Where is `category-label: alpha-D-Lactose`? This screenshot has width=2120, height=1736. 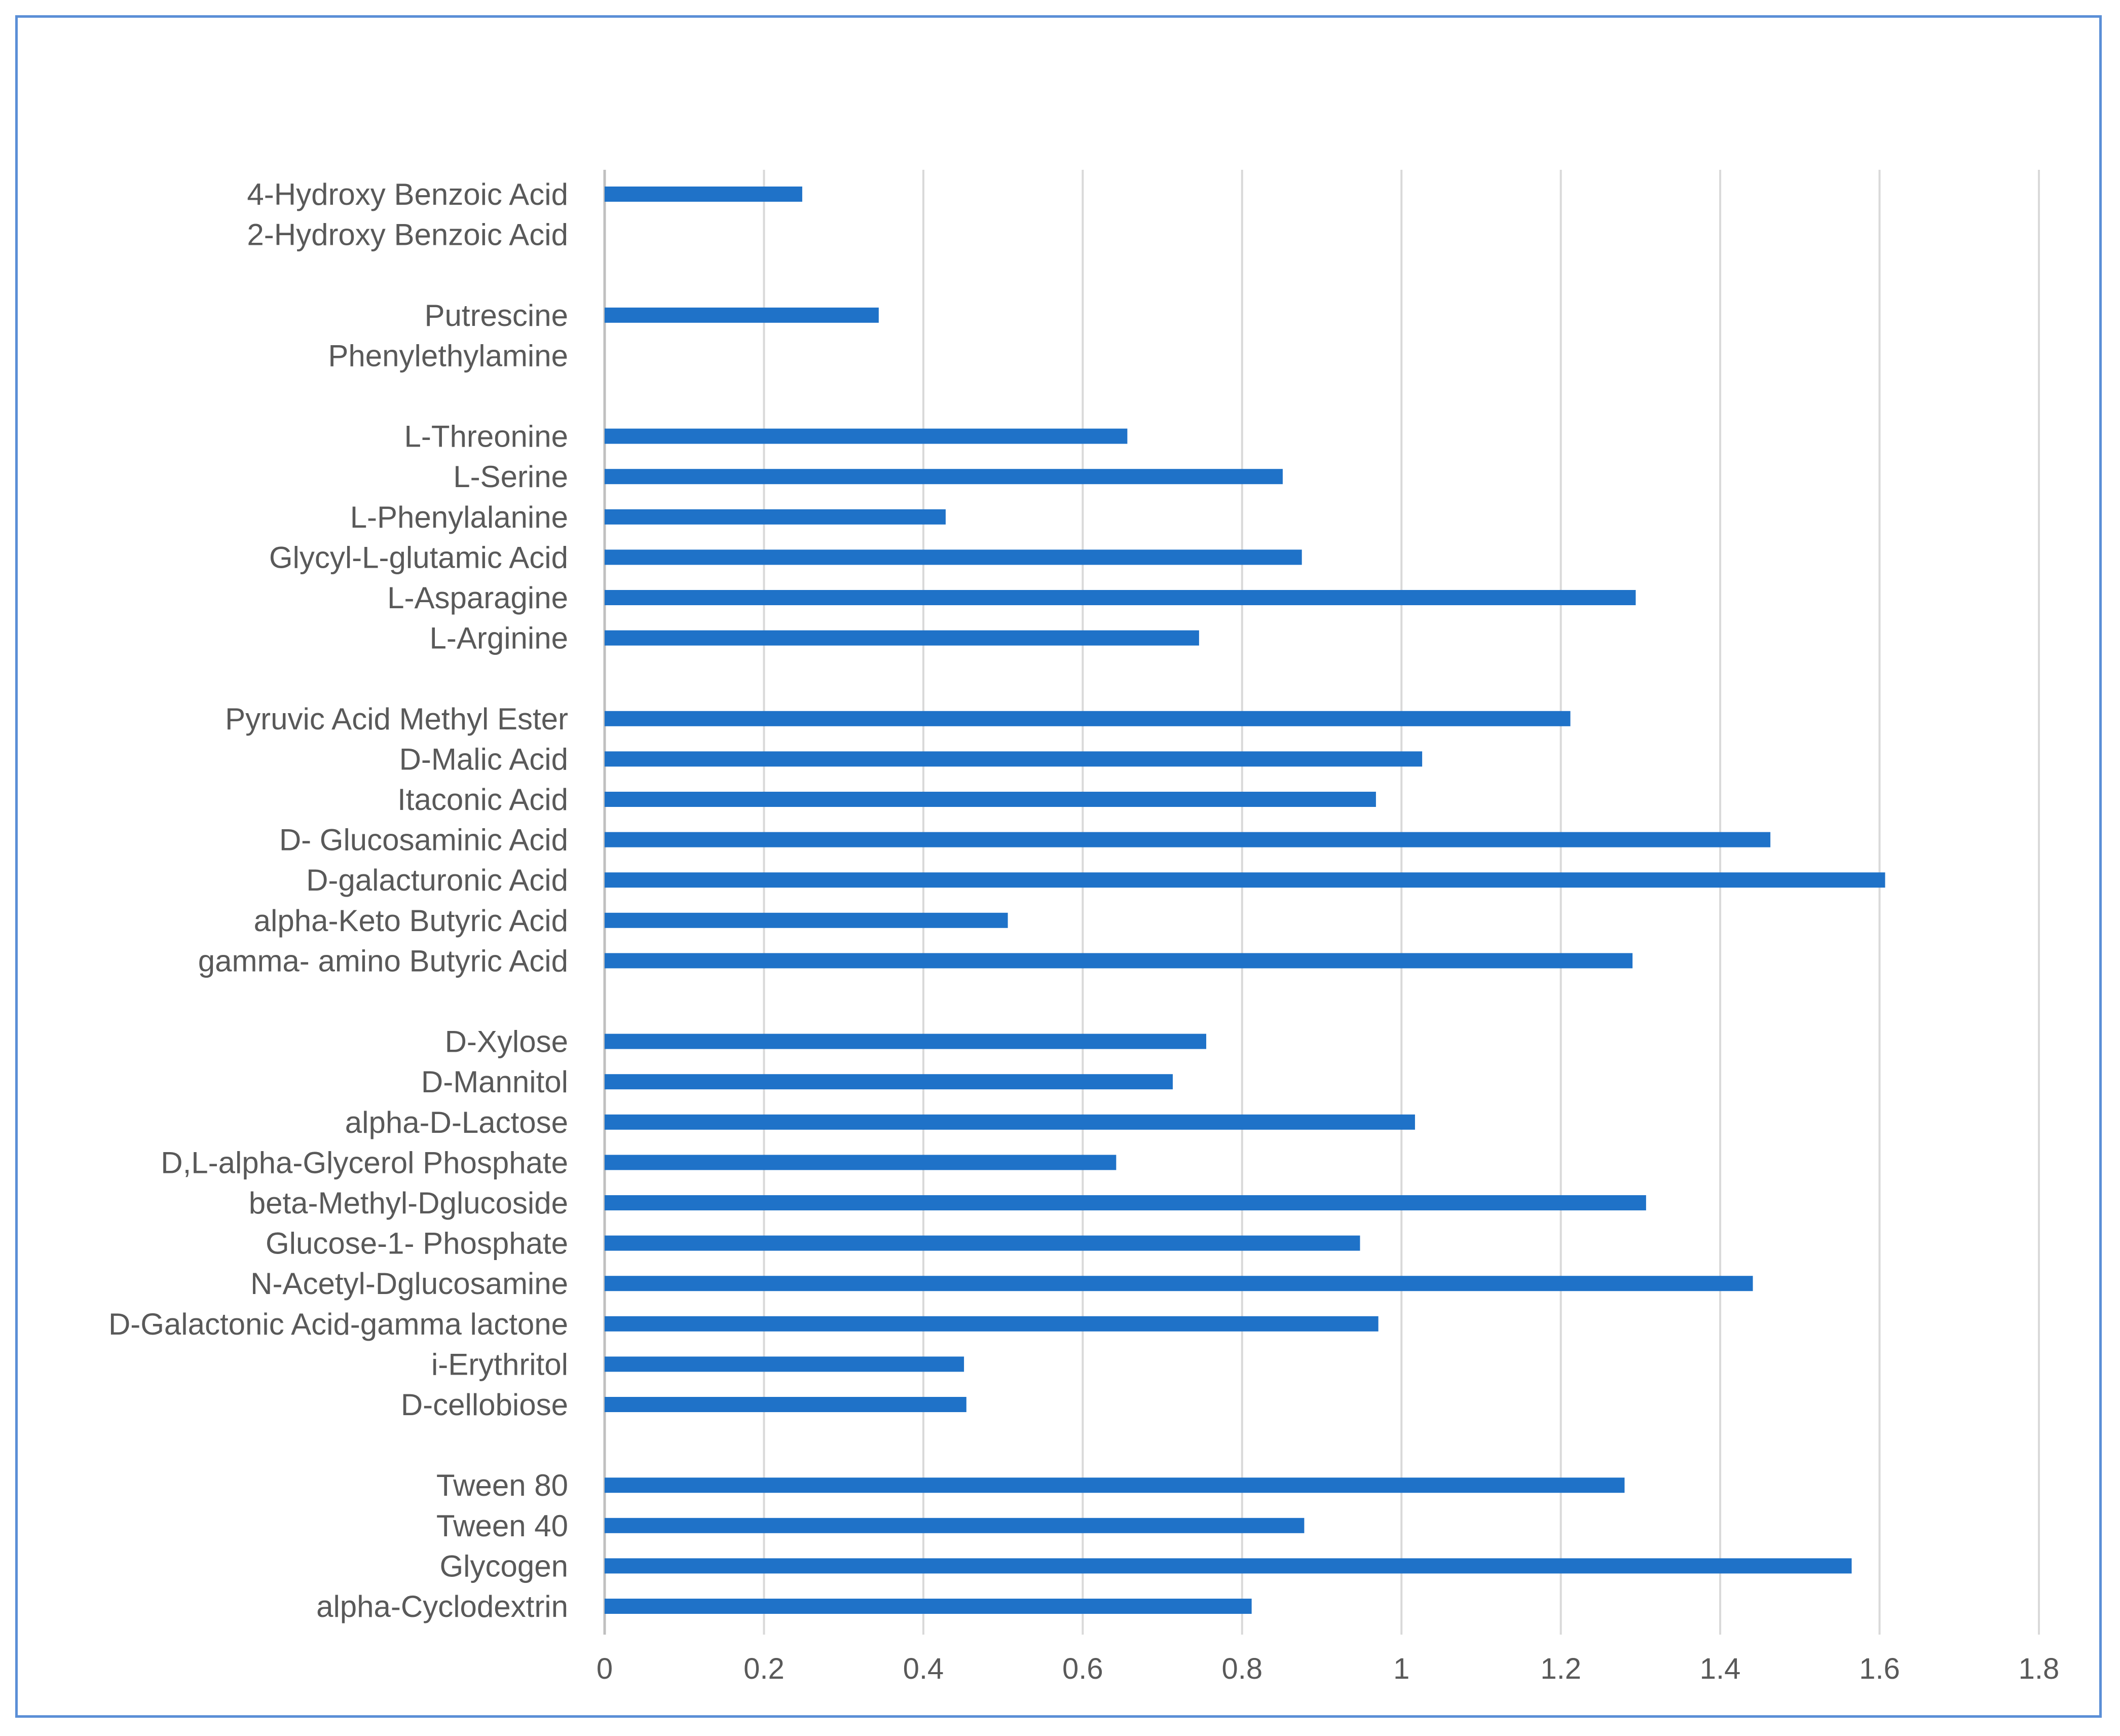
category-label: alpha-D-Lactose is located at coordinates (456, 1122).